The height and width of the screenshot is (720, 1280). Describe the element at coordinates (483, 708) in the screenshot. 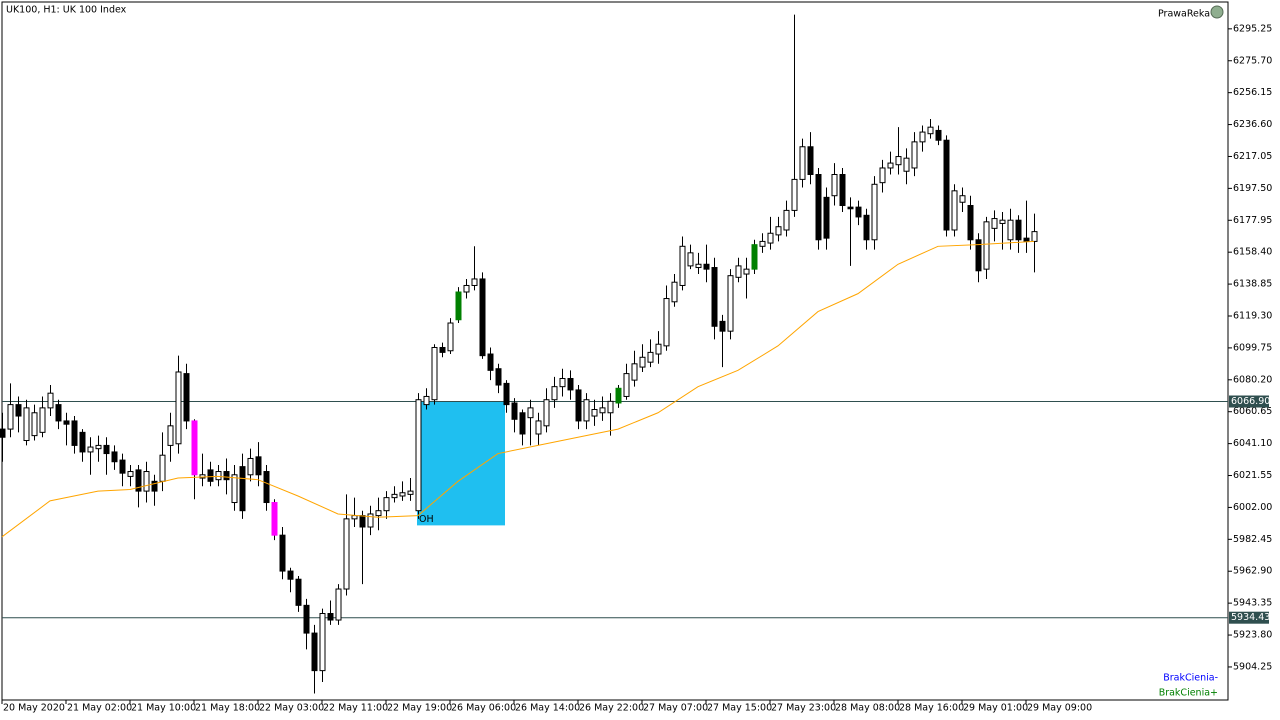

I see `x-tick-label: 26 May 06:00` at that location.